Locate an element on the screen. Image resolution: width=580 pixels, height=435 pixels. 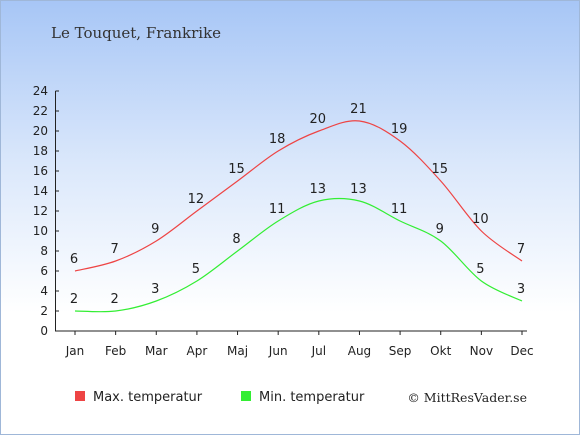
x-tick-label: Maj is located at coordinates (237, 351).